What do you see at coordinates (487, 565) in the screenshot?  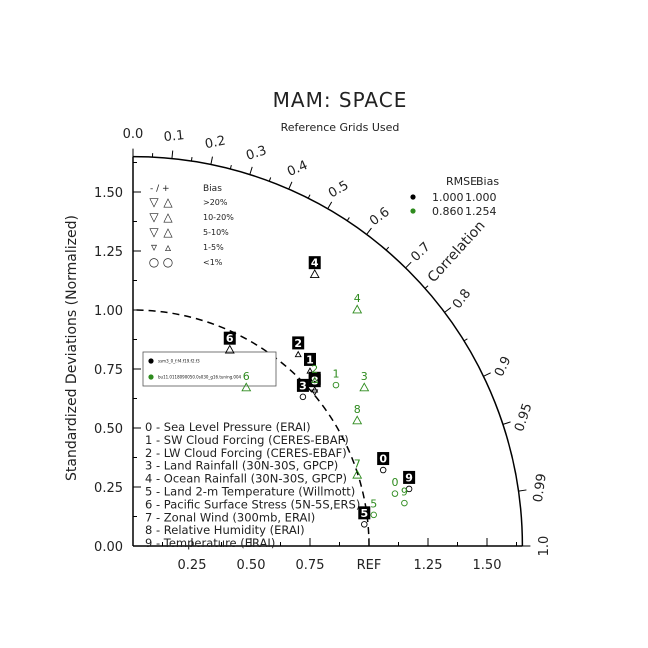 I see `x-tick-label: 1.50` at bounding box center [487, 565].